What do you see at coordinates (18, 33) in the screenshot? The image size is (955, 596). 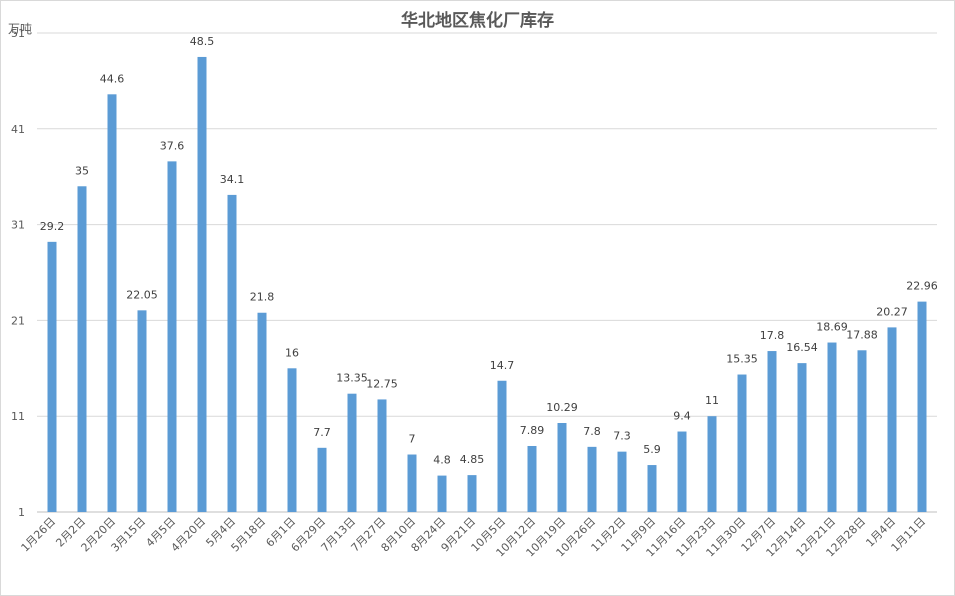 I see `y-tick-label: 51` at bounding box center [18, 33].